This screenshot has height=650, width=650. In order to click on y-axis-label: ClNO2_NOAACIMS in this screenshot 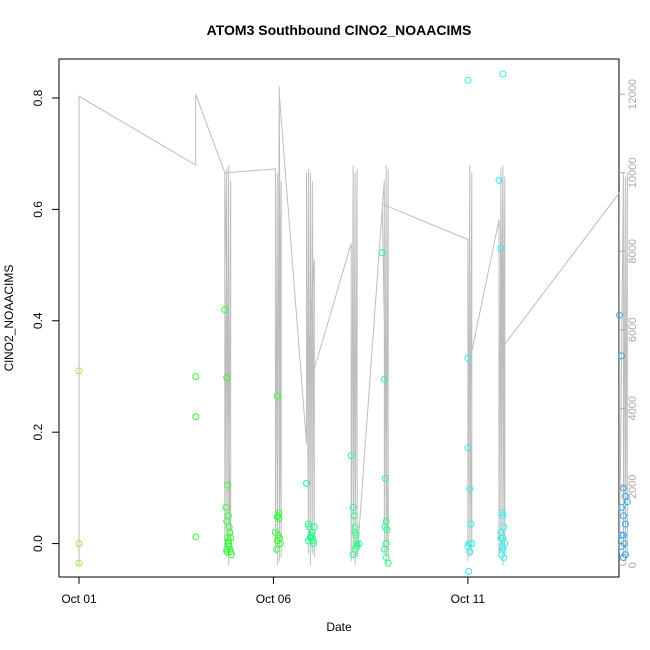, I will do `click(9, 318)`.